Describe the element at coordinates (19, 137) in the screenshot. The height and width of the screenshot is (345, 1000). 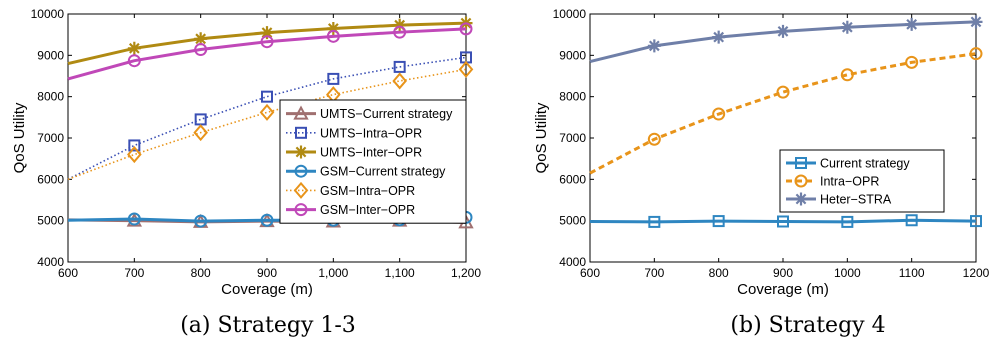
I see `y-axis-label: QoS Utility` at that location.